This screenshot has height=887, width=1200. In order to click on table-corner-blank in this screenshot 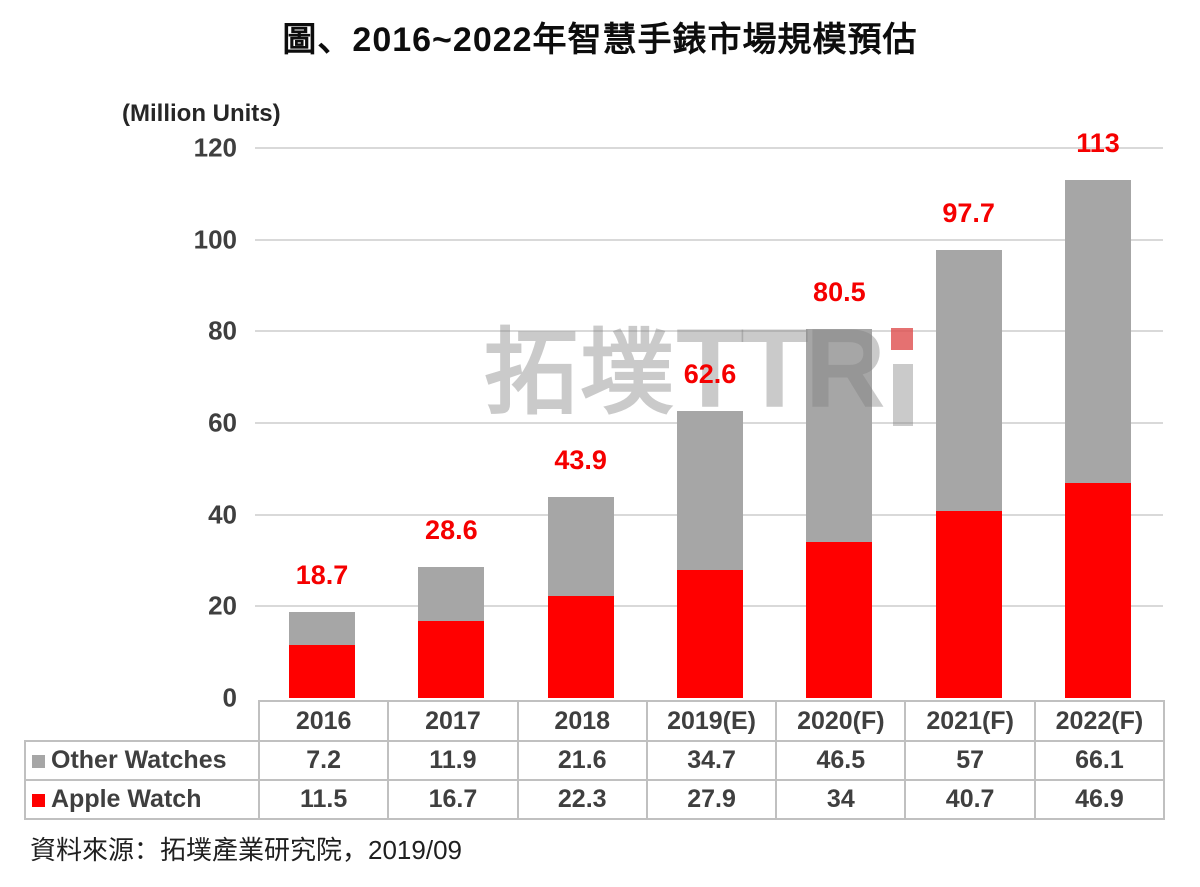, I will do `click(142, 721)`.